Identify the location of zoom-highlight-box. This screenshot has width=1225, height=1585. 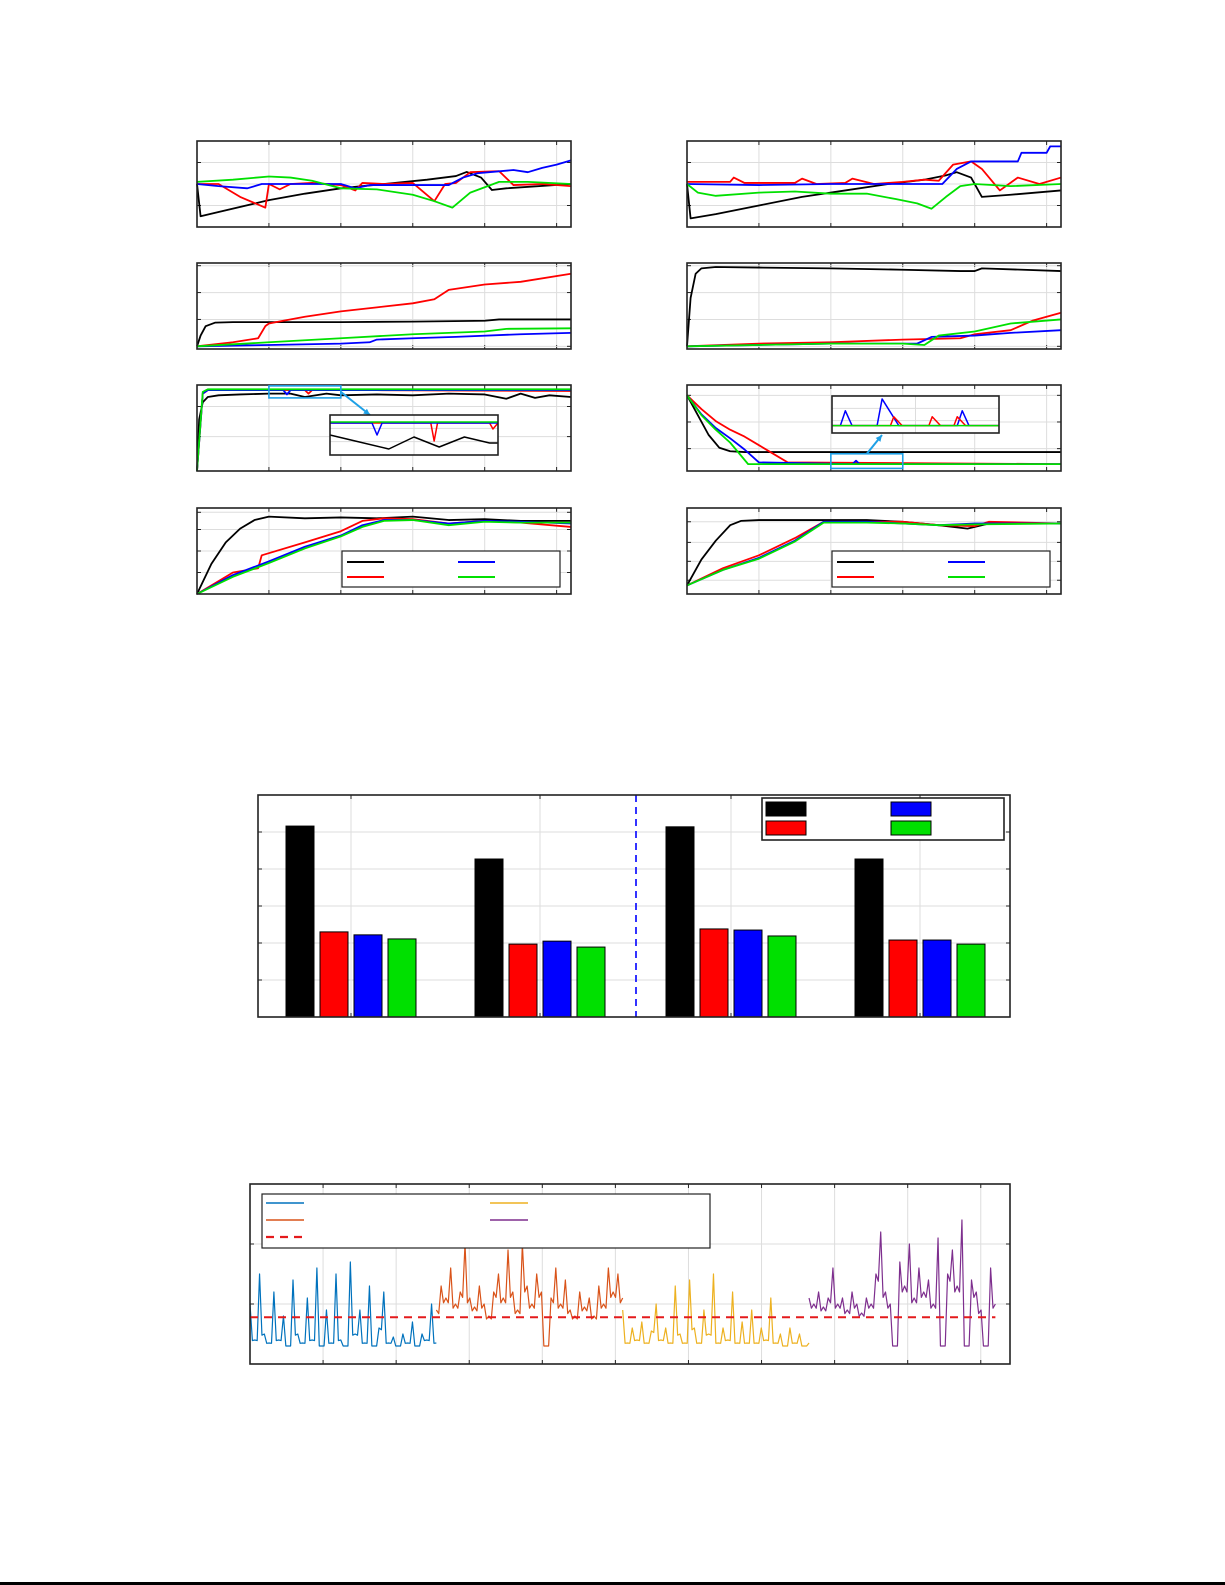
(305, 392).